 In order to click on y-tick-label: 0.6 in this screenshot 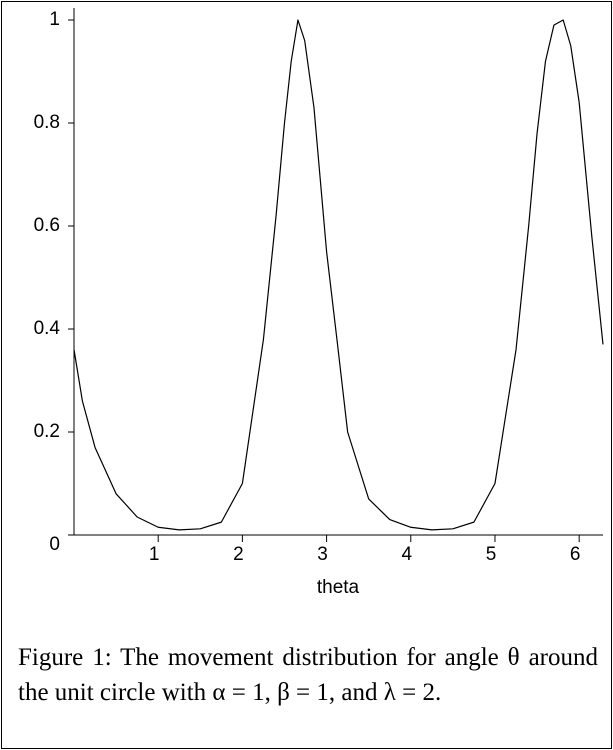, I will do `click(47, 225)`.